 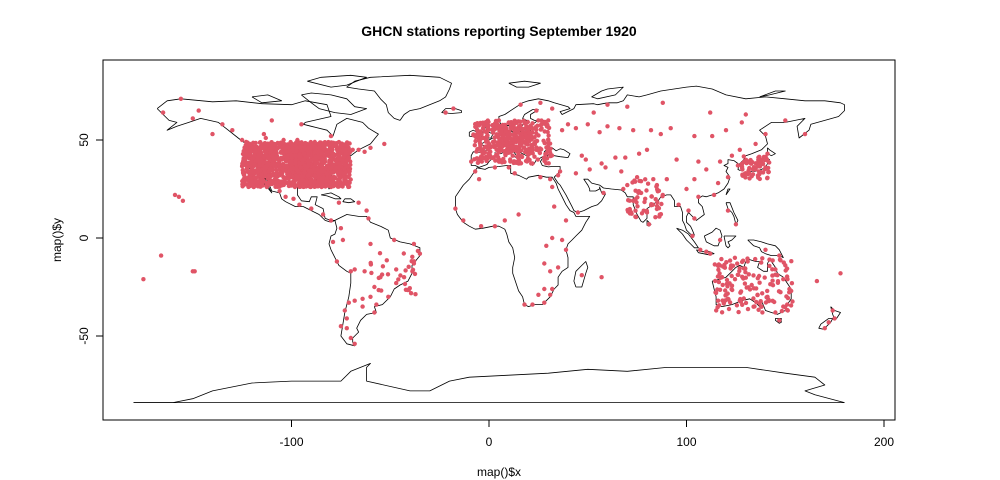 What do you see at coordinates (499, 31) in the screenshot?
I see `chart-title: GHCN stations reporting September 1920` at bounding box center [499, 31].